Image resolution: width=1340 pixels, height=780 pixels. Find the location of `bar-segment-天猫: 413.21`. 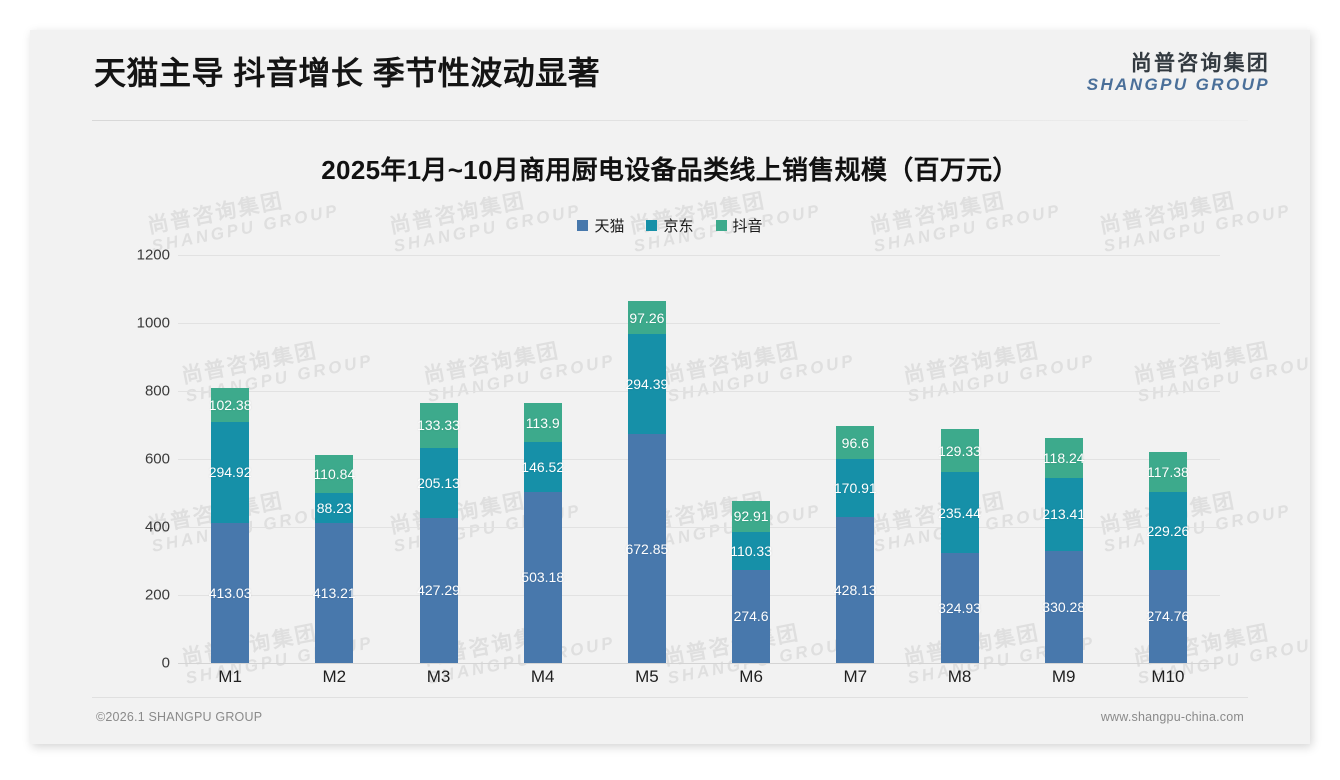

bar-segment-天猫: 413.21 is located at coordinates (334, 592).